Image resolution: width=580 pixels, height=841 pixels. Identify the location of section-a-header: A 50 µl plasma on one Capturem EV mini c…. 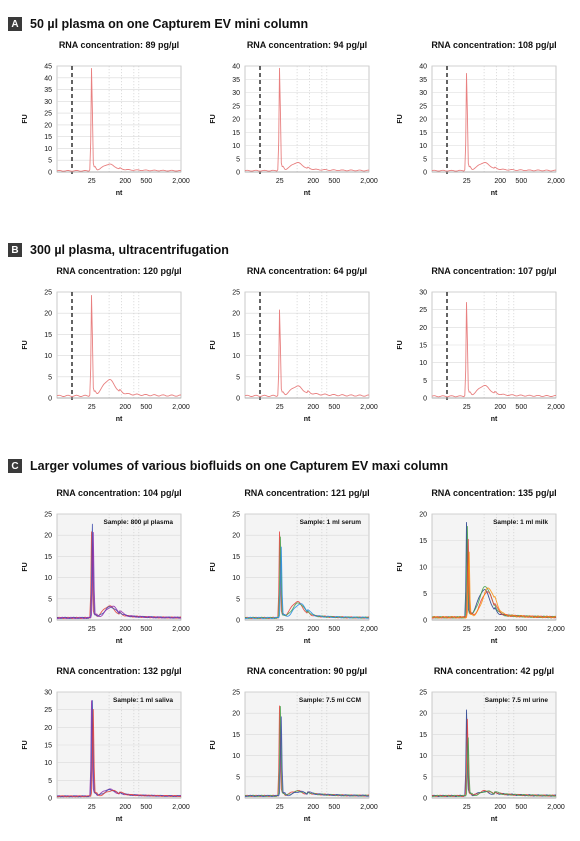
(158, 24).